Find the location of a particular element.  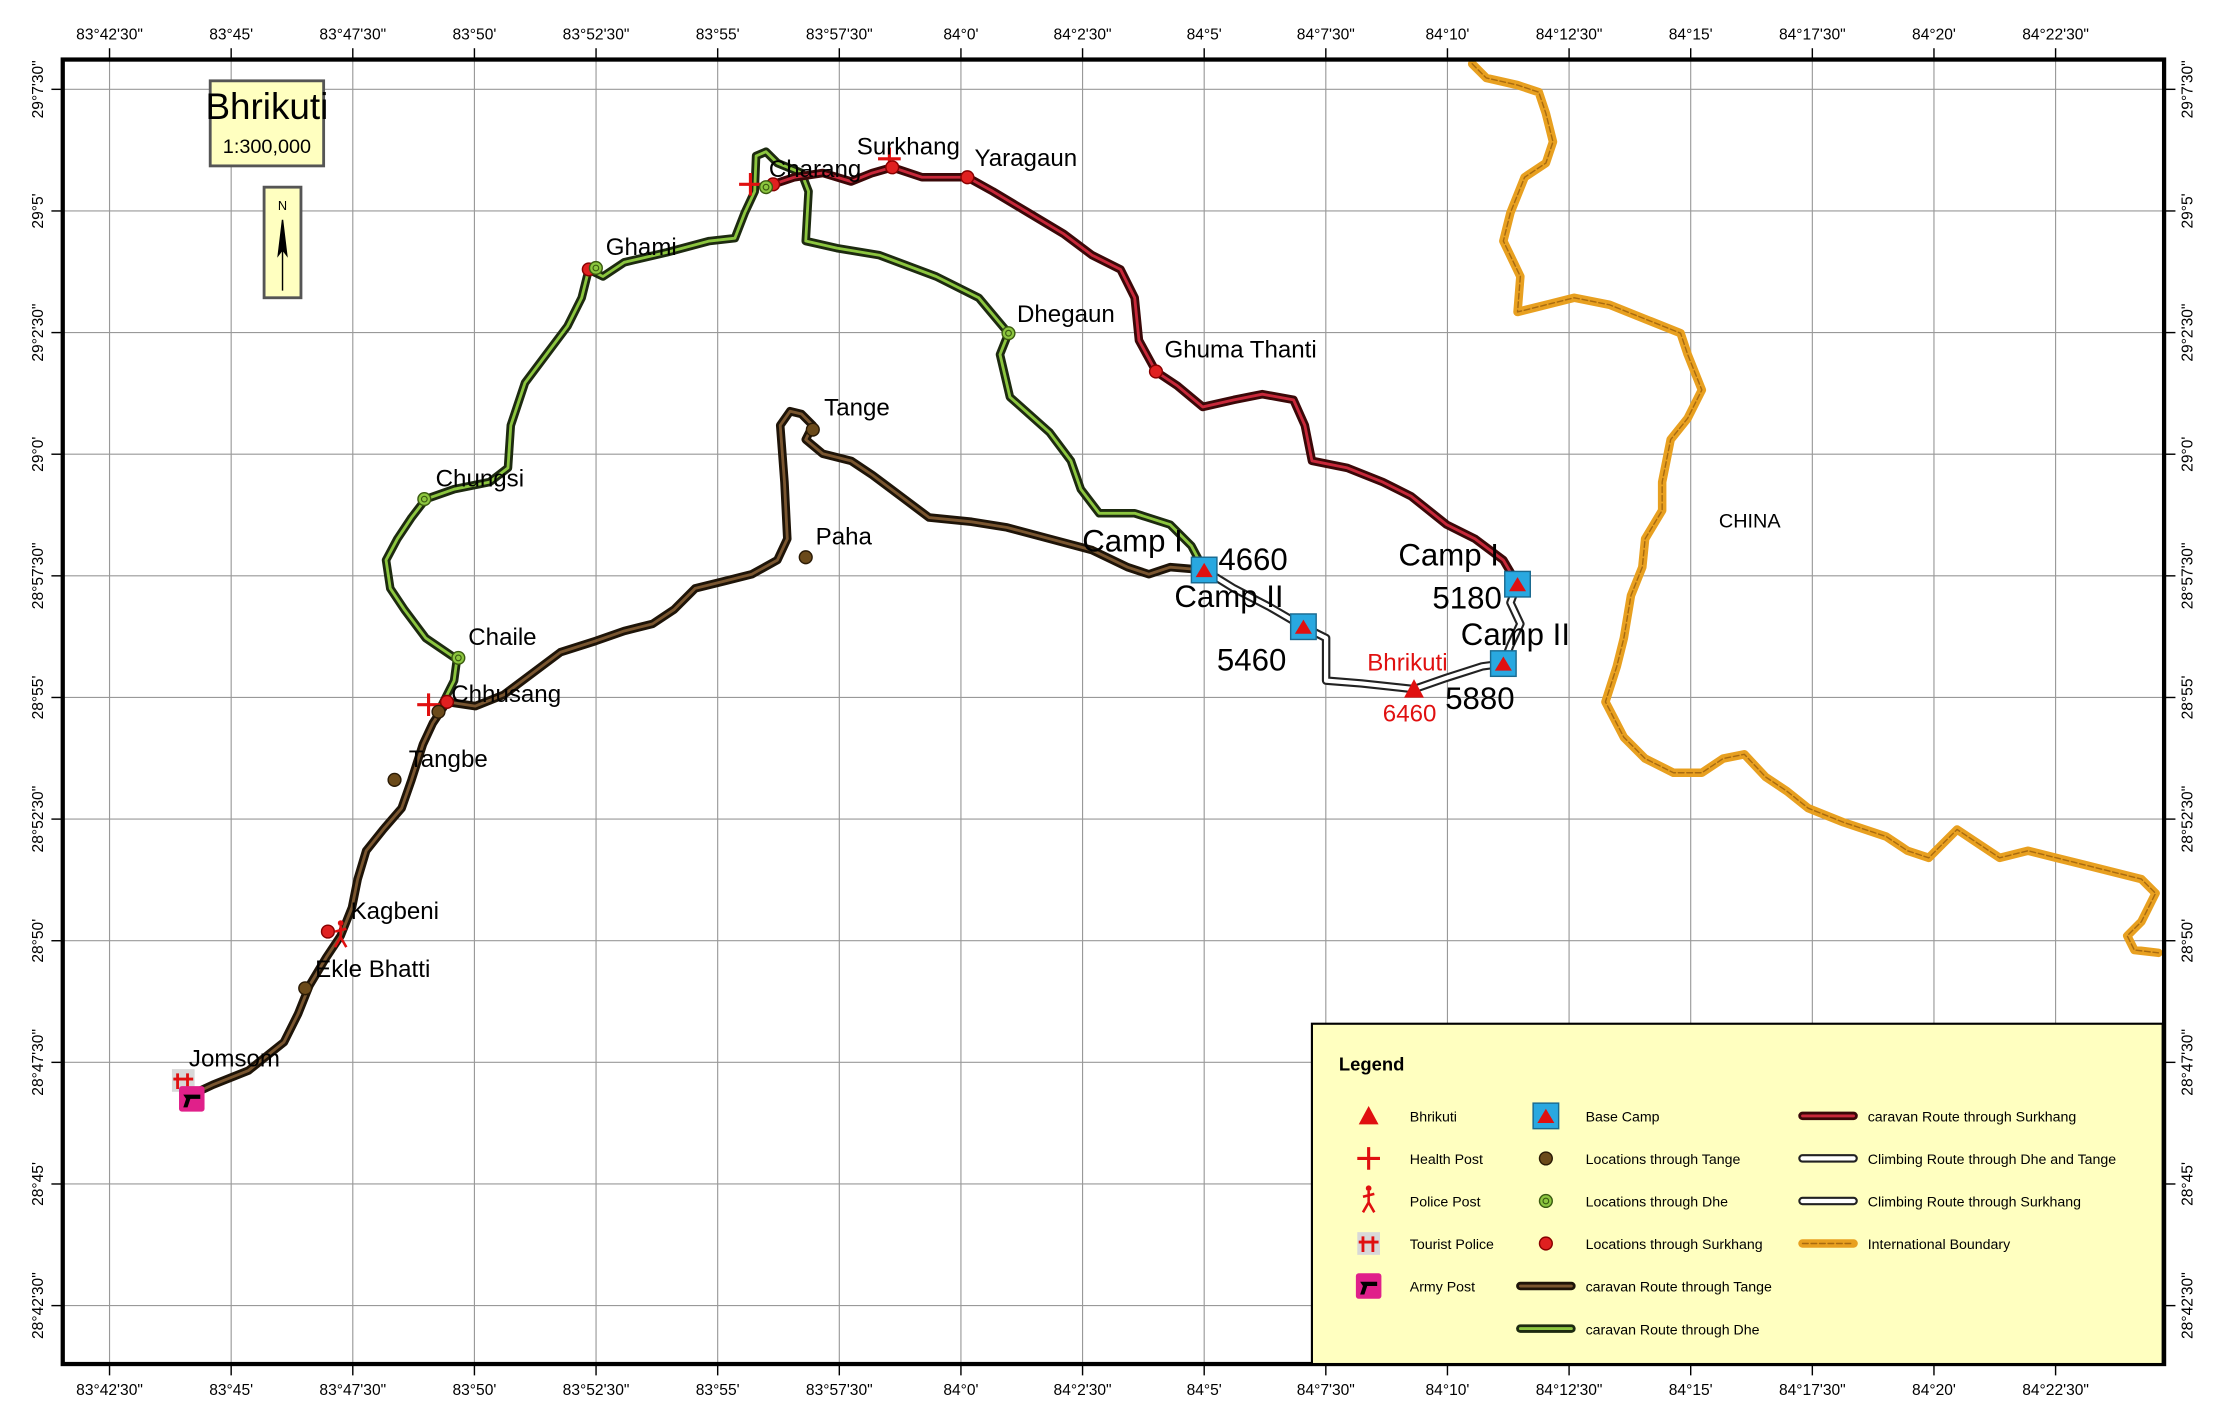

route-dhe is located at coordinates (795, 432).